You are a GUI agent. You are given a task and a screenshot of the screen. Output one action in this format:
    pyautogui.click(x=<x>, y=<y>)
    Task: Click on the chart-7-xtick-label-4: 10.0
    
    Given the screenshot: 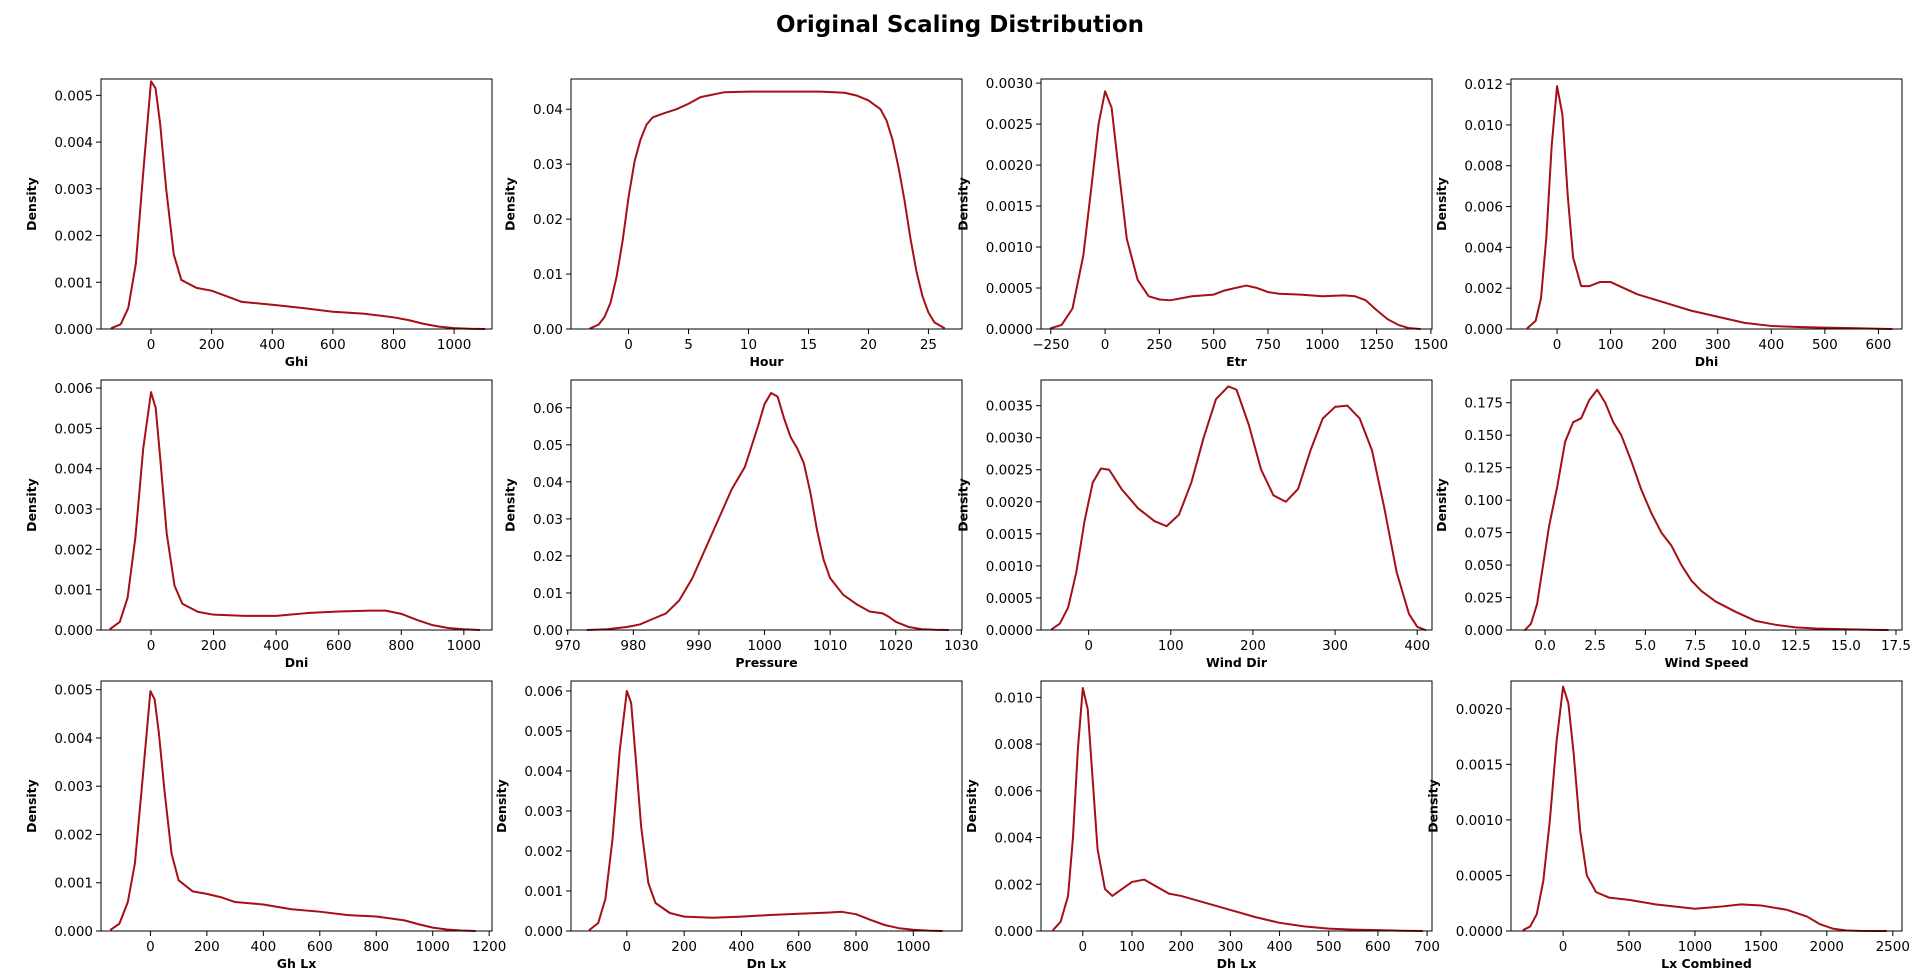 What is the action you would take?
    pyautogui.click(x=1746, y=646)
    